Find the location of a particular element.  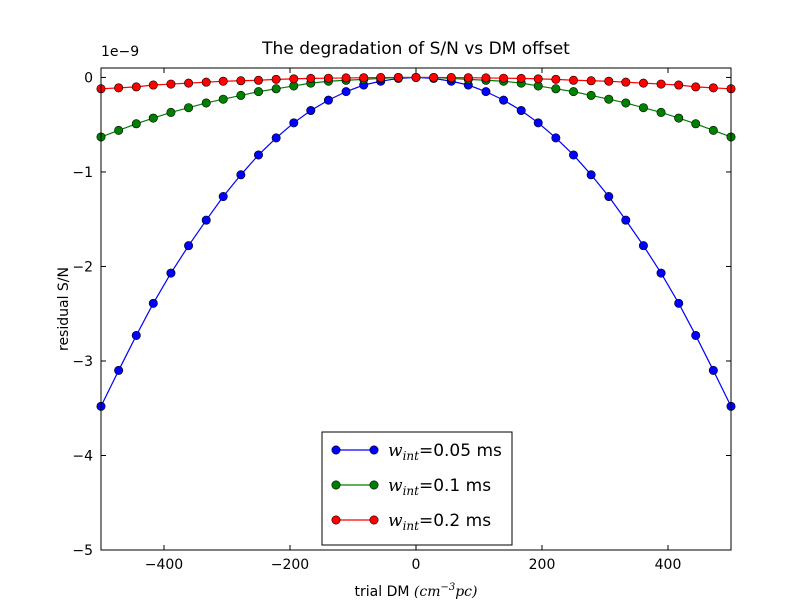

legend-box is located at coordinates (417, 488).